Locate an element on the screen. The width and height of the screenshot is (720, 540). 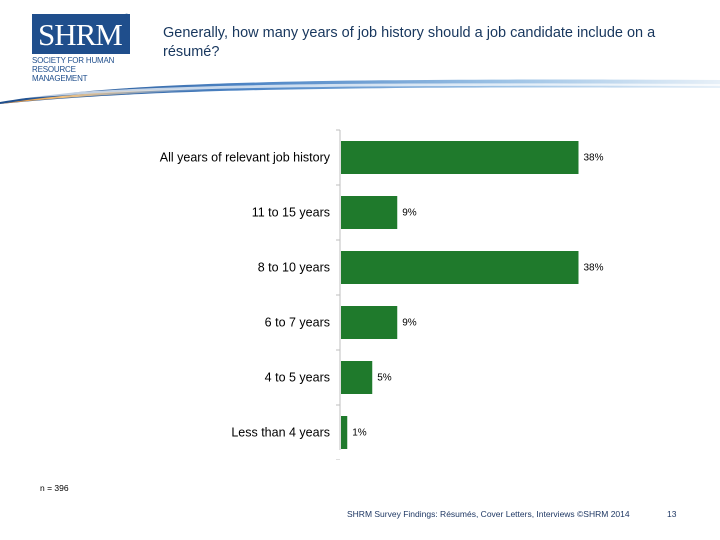
data-label: 1% is located at coordinates (359, 433).